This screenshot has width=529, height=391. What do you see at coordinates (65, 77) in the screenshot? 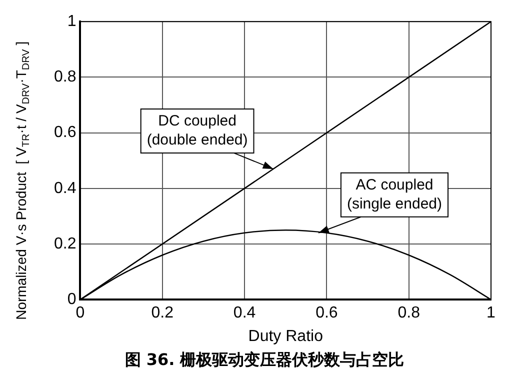
I see `y-tick-label: 0.8` at bounding box center [65, 77].